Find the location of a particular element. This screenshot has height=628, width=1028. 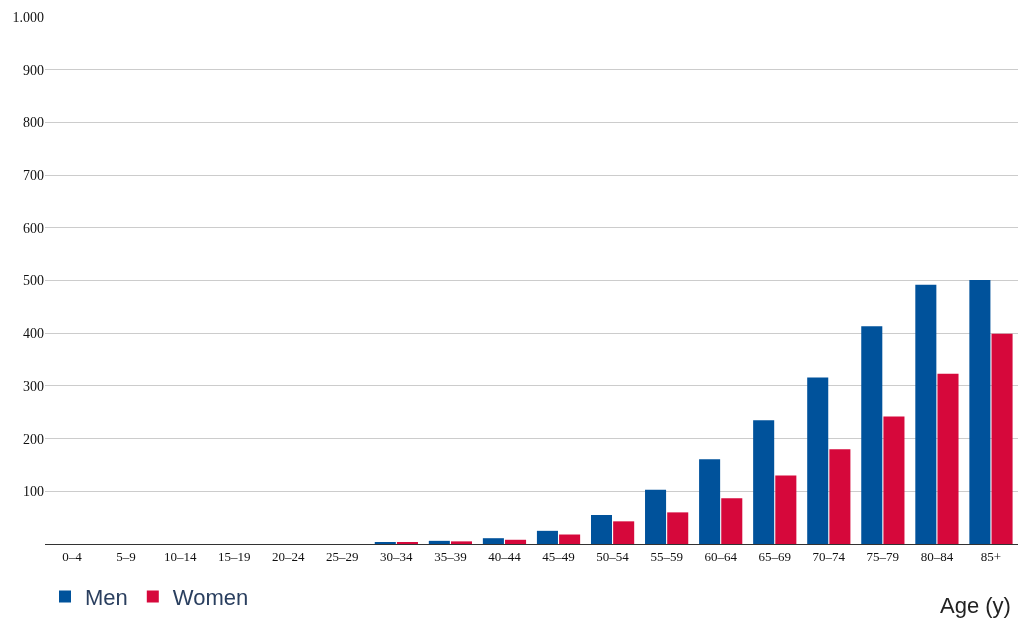

x-tick-label: 70–74 is located at coordinates (829, 556).